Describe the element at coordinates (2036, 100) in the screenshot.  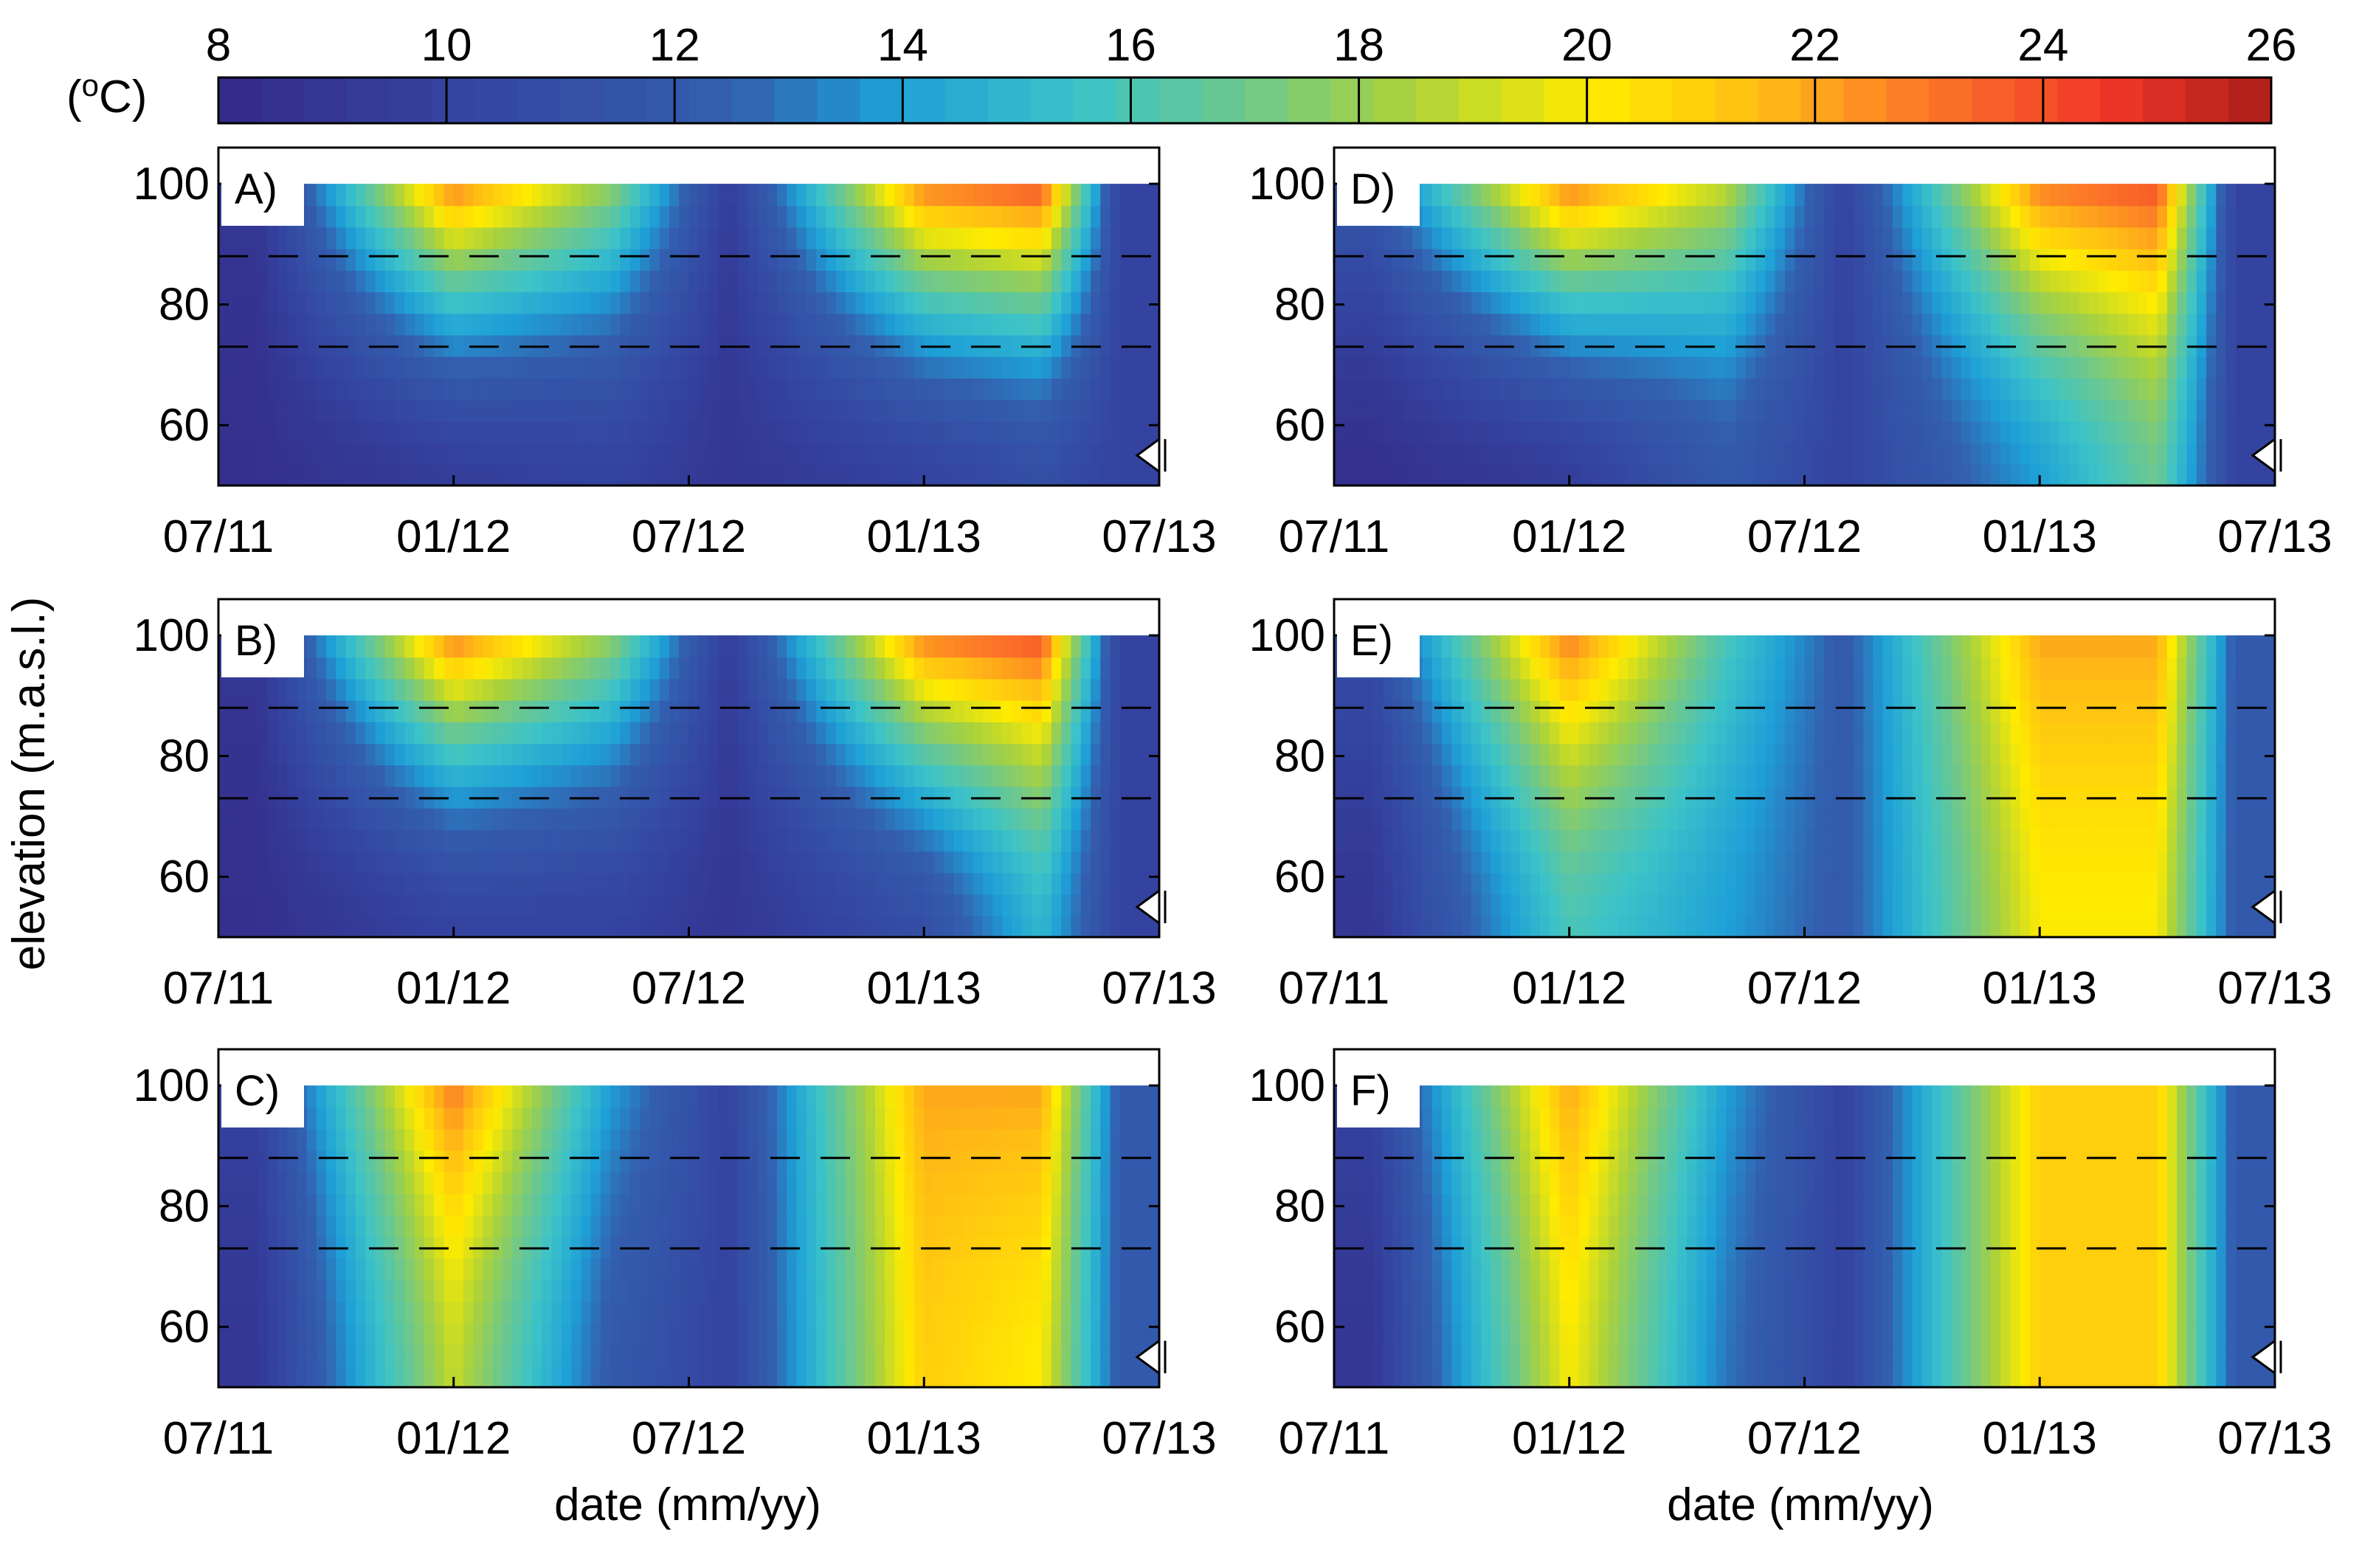
I see `colorbar-segment` at that location.